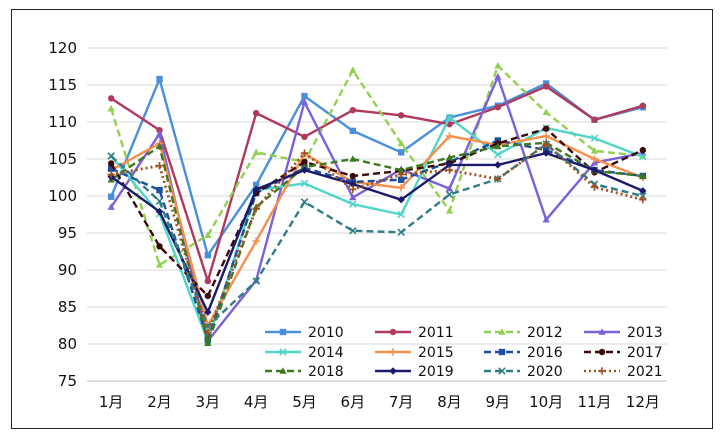  Describe the element at coordinates (304, 353) in the screenshot. I see `legend-item: 2014` at that location.